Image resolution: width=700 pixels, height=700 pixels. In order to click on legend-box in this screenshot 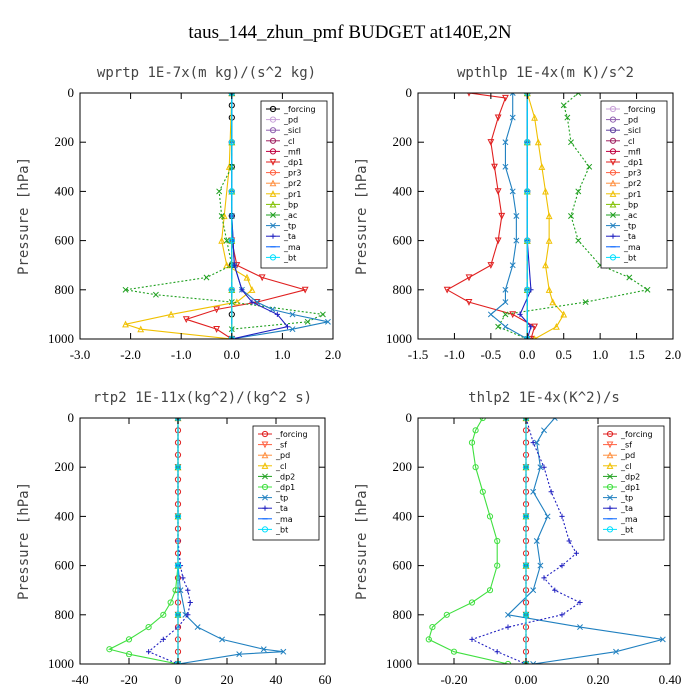, I will do `click(294, 184)`.